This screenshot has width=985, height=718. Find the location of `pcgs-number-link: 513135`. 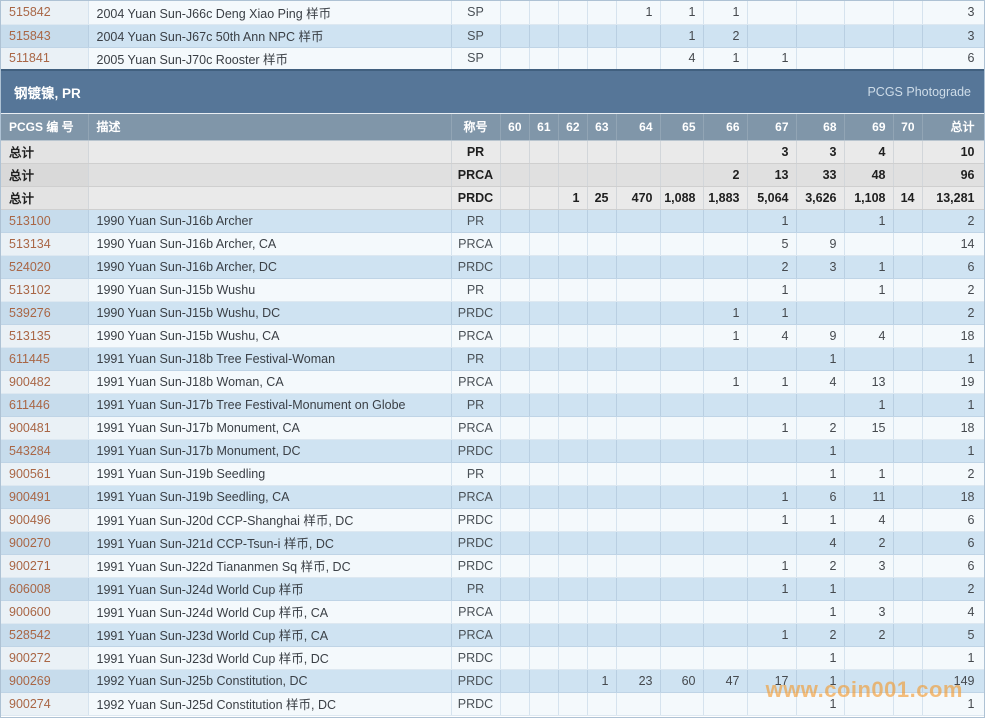

pcgs-number-link: 513135 is located at coordinates (45, 336).